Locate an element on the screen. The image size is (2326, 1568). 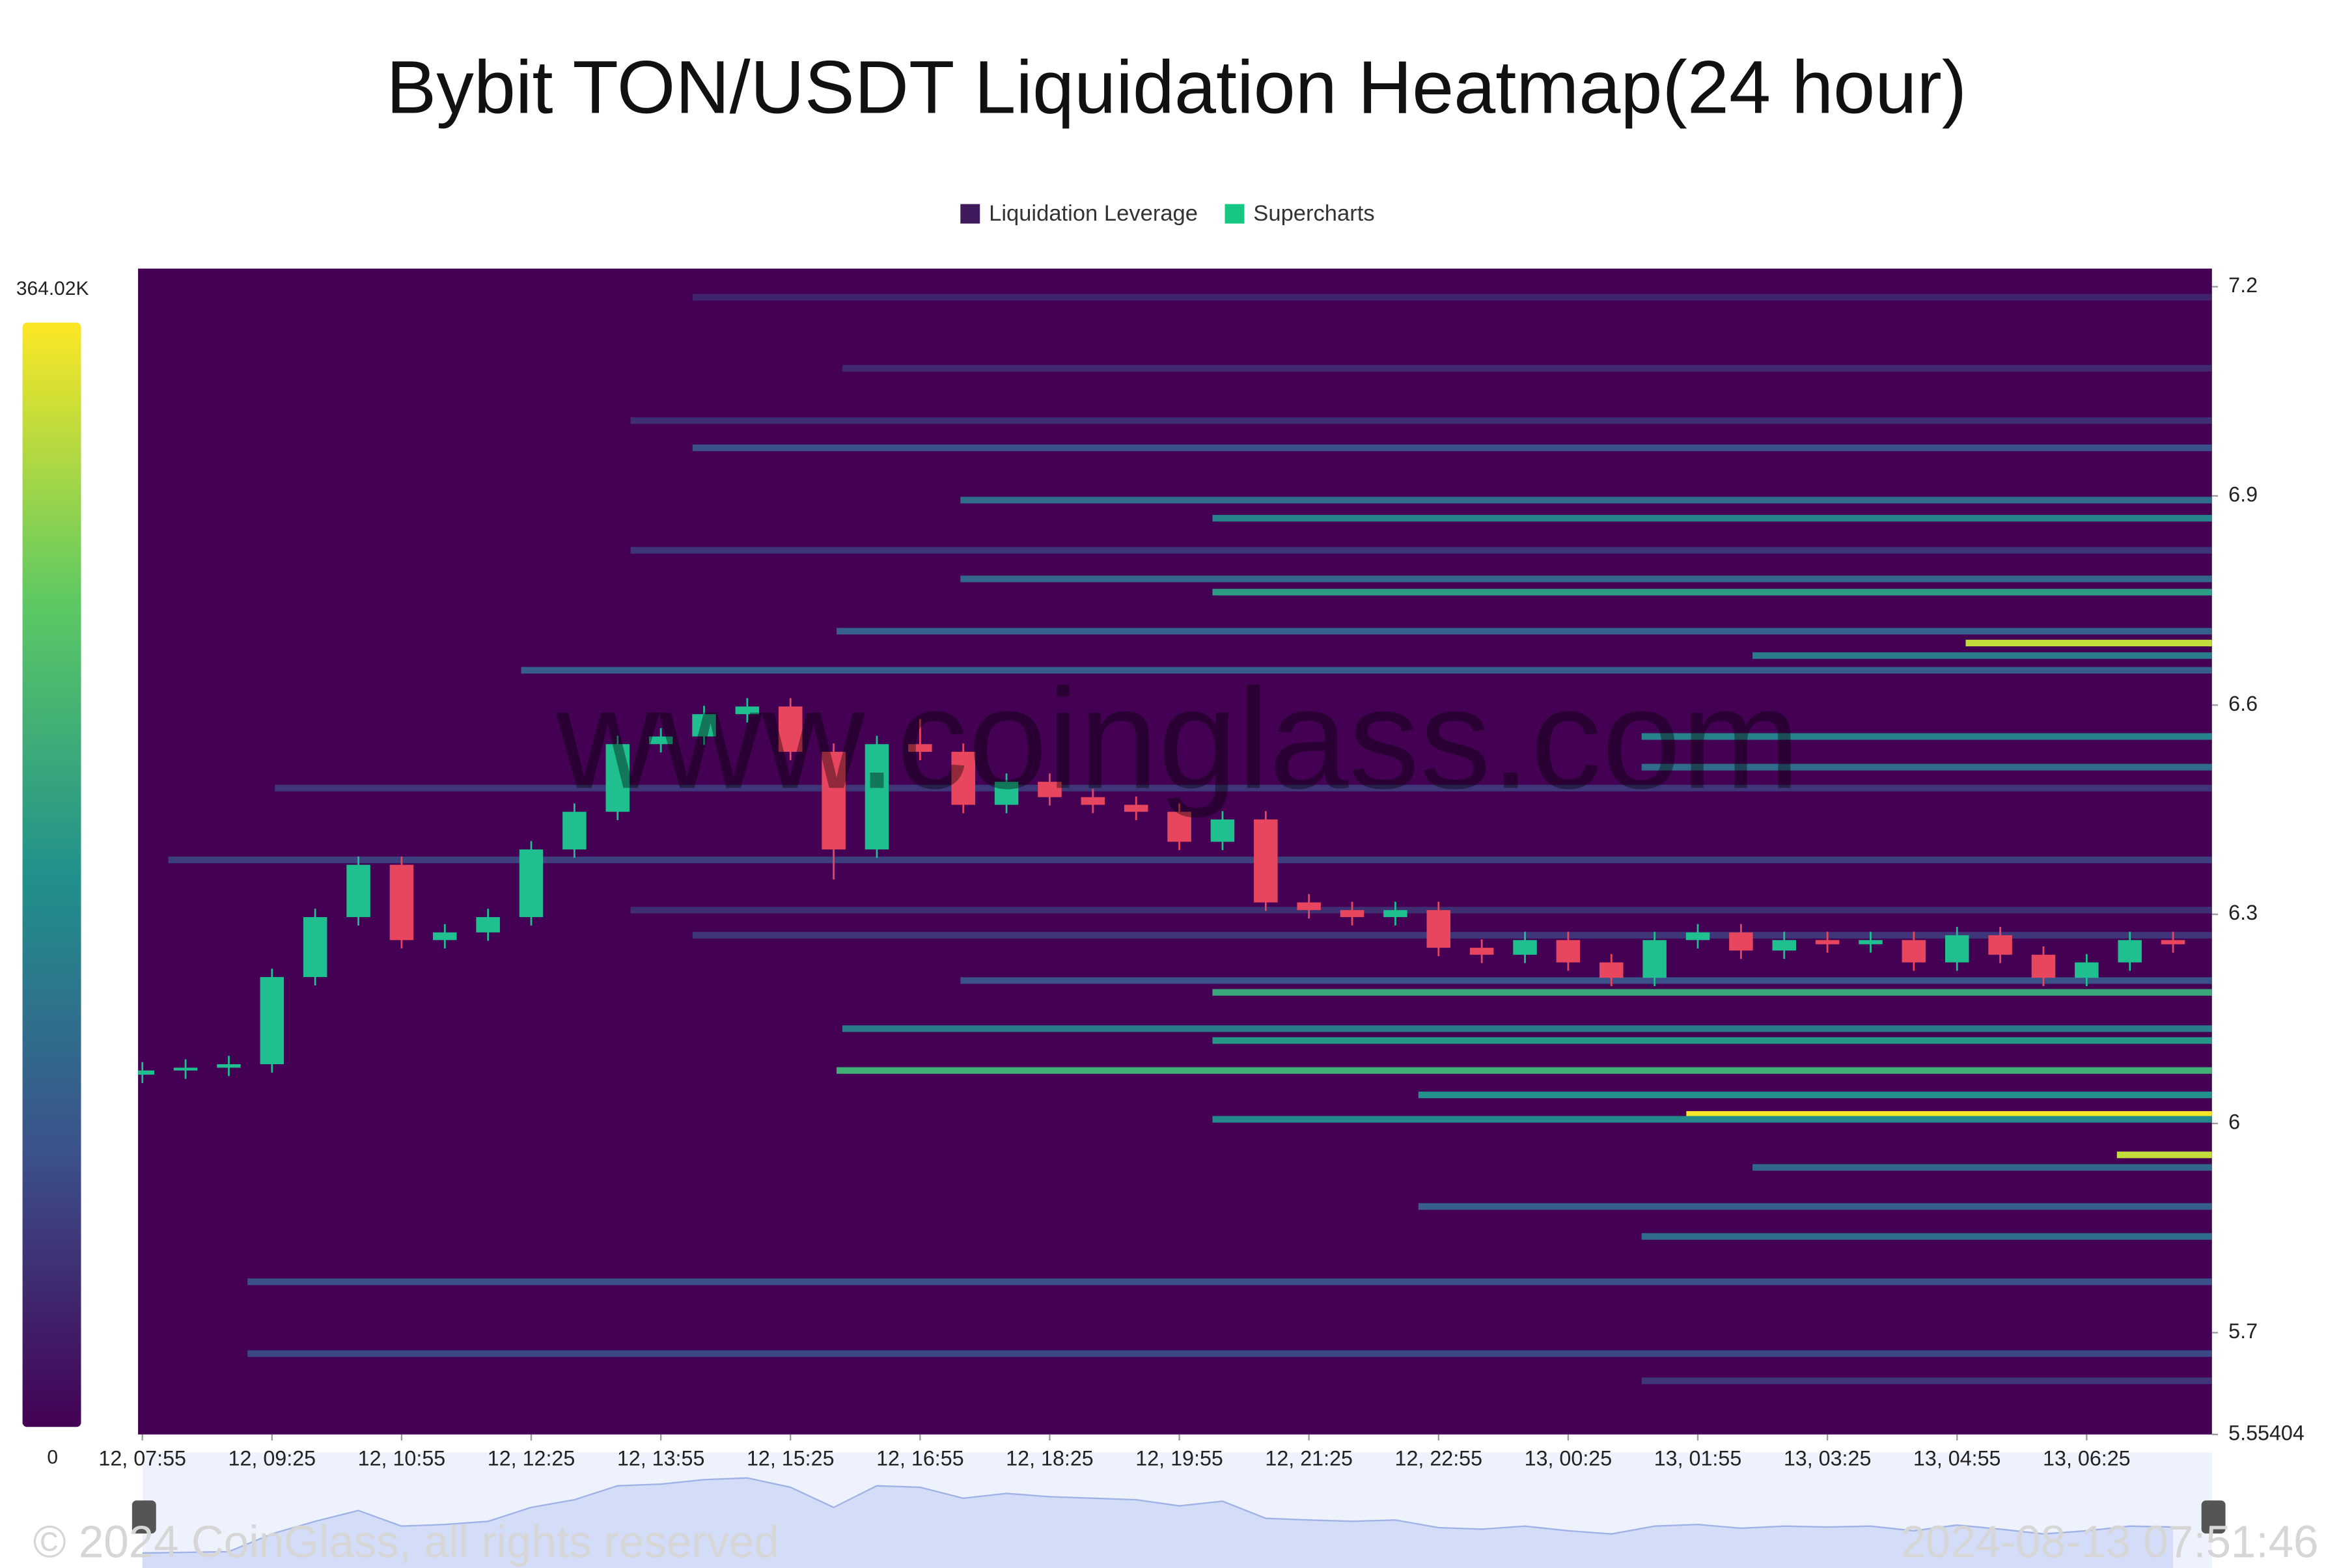
y-tick-label: 6.6 is located at coordinates (2243, 703).